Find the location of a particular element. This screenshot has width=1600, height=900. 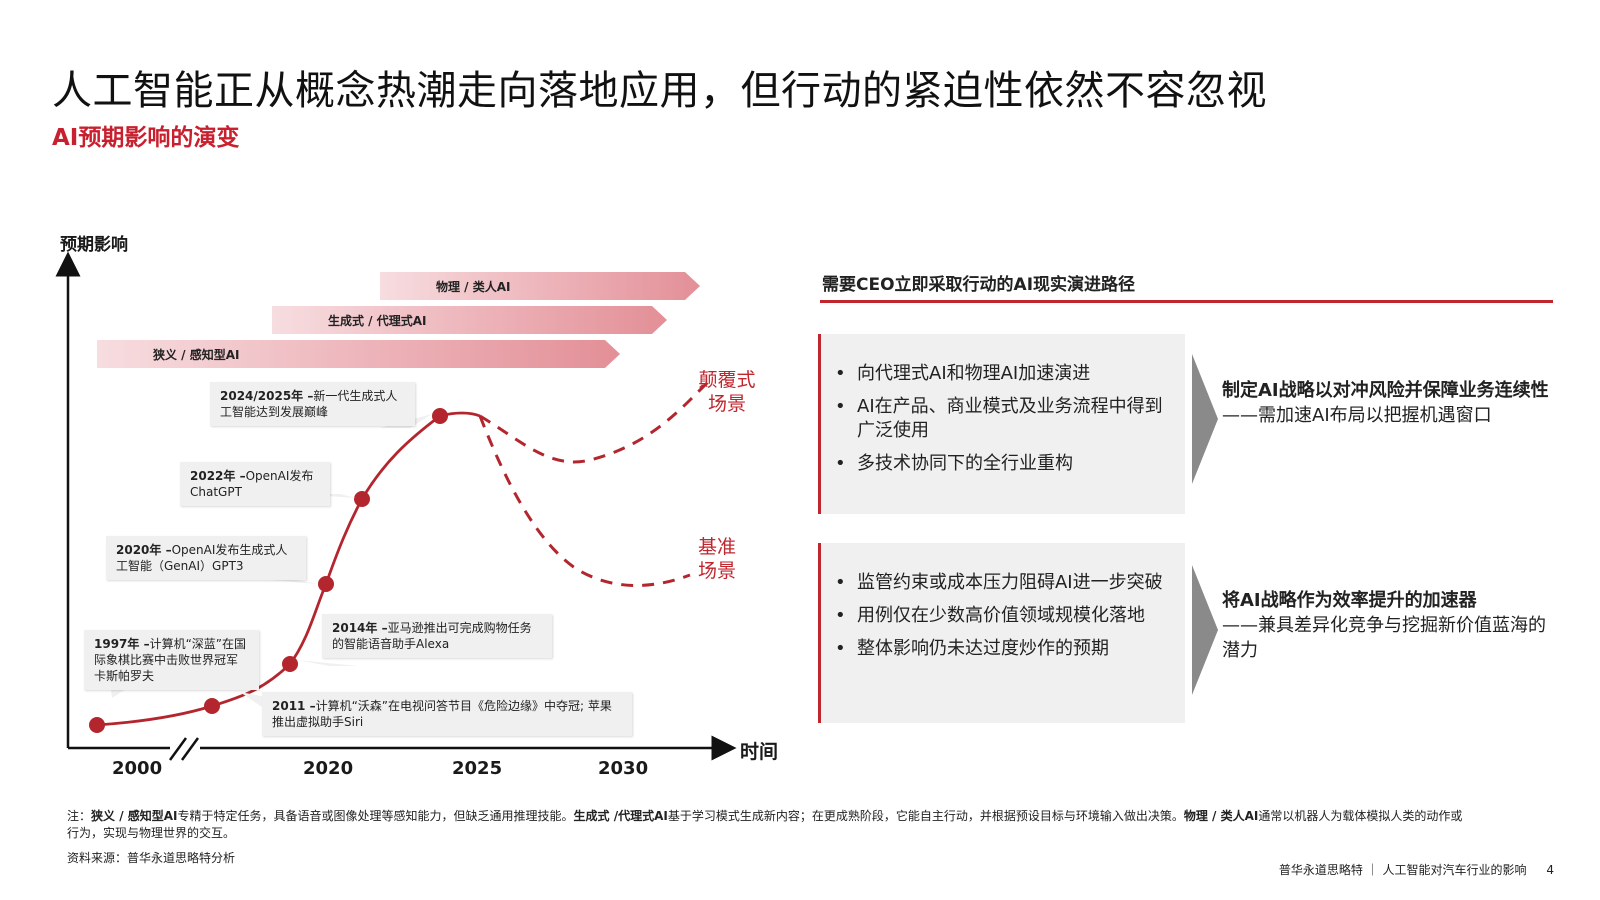

milestone-point-1997 is located at coordinates (97, 725).